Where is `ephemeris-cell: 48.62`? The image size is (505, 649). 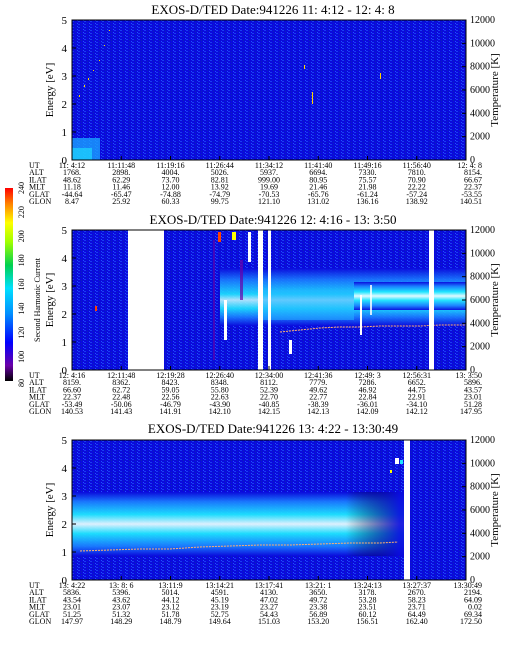 ephemeris-cell: 48.62 is located at coordinates (72, 179).